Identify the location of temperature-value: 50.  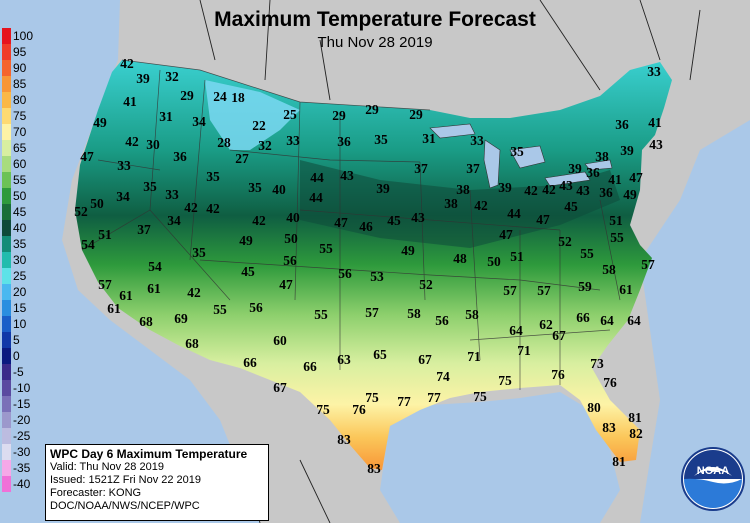
(494, 261).